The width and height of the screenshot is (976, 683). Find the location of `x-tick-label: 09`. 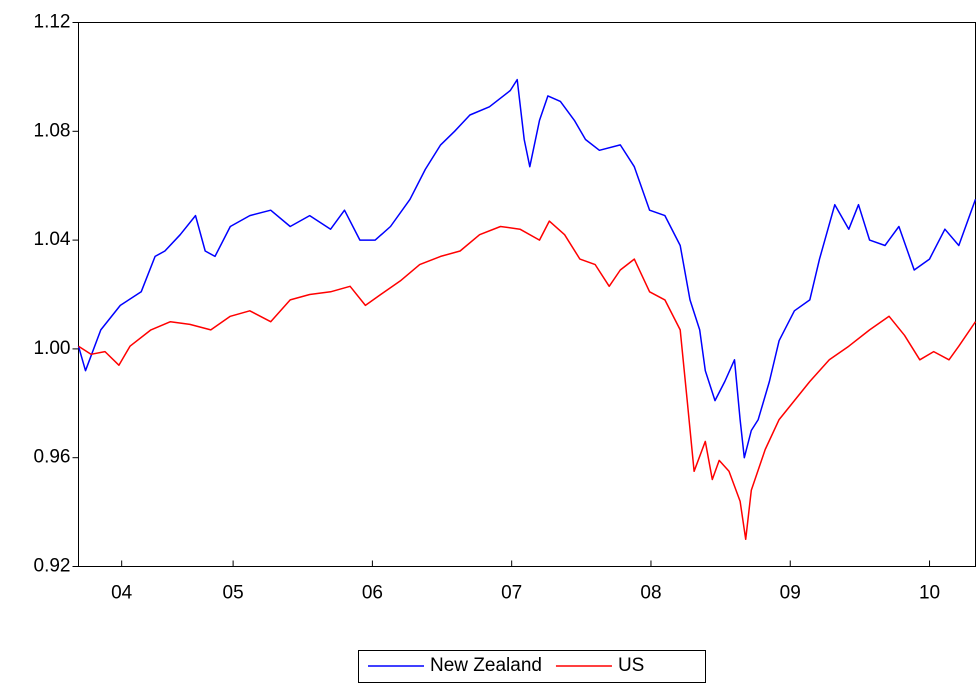

x-tick-label: 09 is located at coordinates (790, 593).